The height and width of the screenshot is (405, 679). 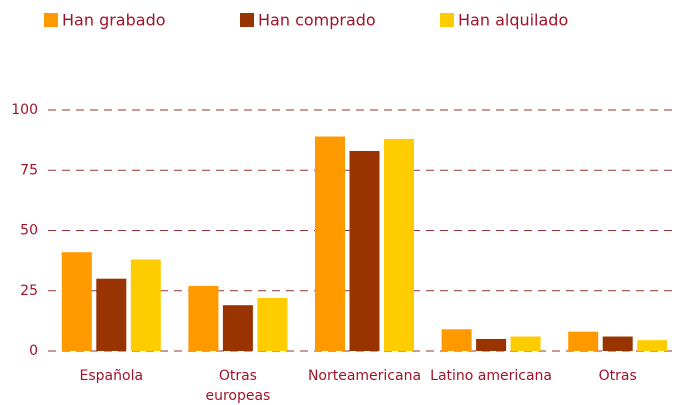 What do you see at coordinates (114, 20) in the screenshot?
I see `legend-label: Han grabado` at bounding box center [114, 20].